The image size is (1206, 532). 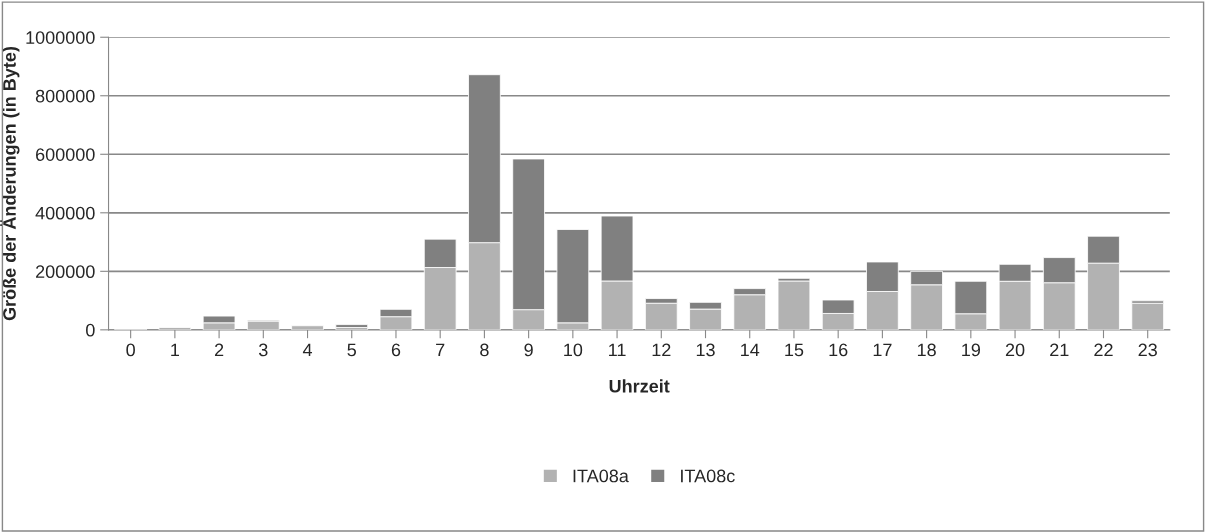 What do you see at coordinates (65, 96) in the screenshot?
I see `y-tick-label: 800000` at bounding box center [65, 96].